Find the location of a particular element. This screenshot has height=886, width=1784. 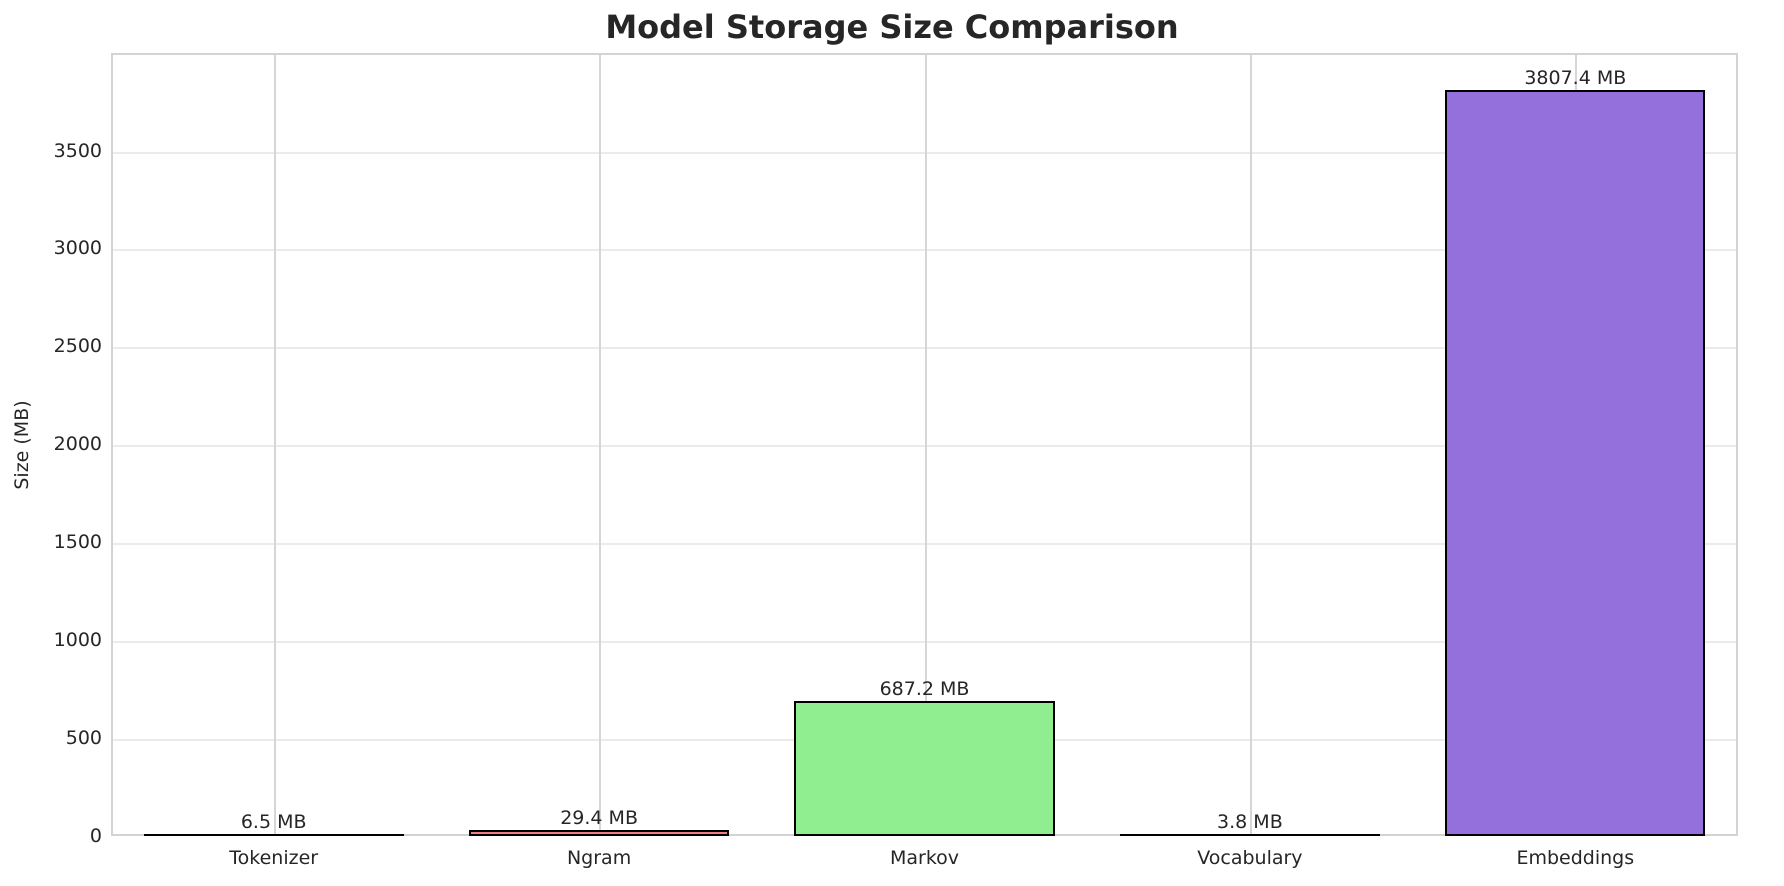

x-tick-label: Embeddings is located at coordinates (1575, 858).